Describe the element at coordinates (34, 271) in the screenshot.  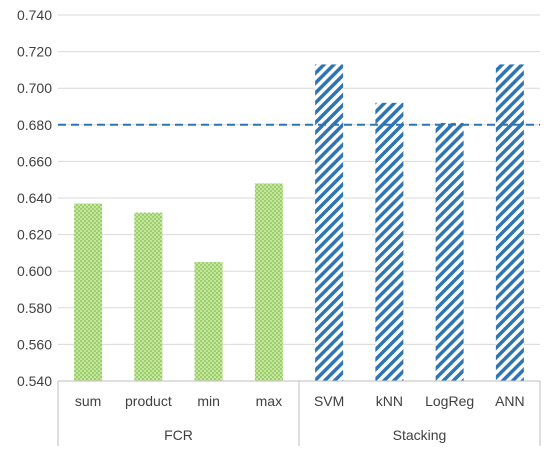
I see `y-tick-label: 0.600` at that location.